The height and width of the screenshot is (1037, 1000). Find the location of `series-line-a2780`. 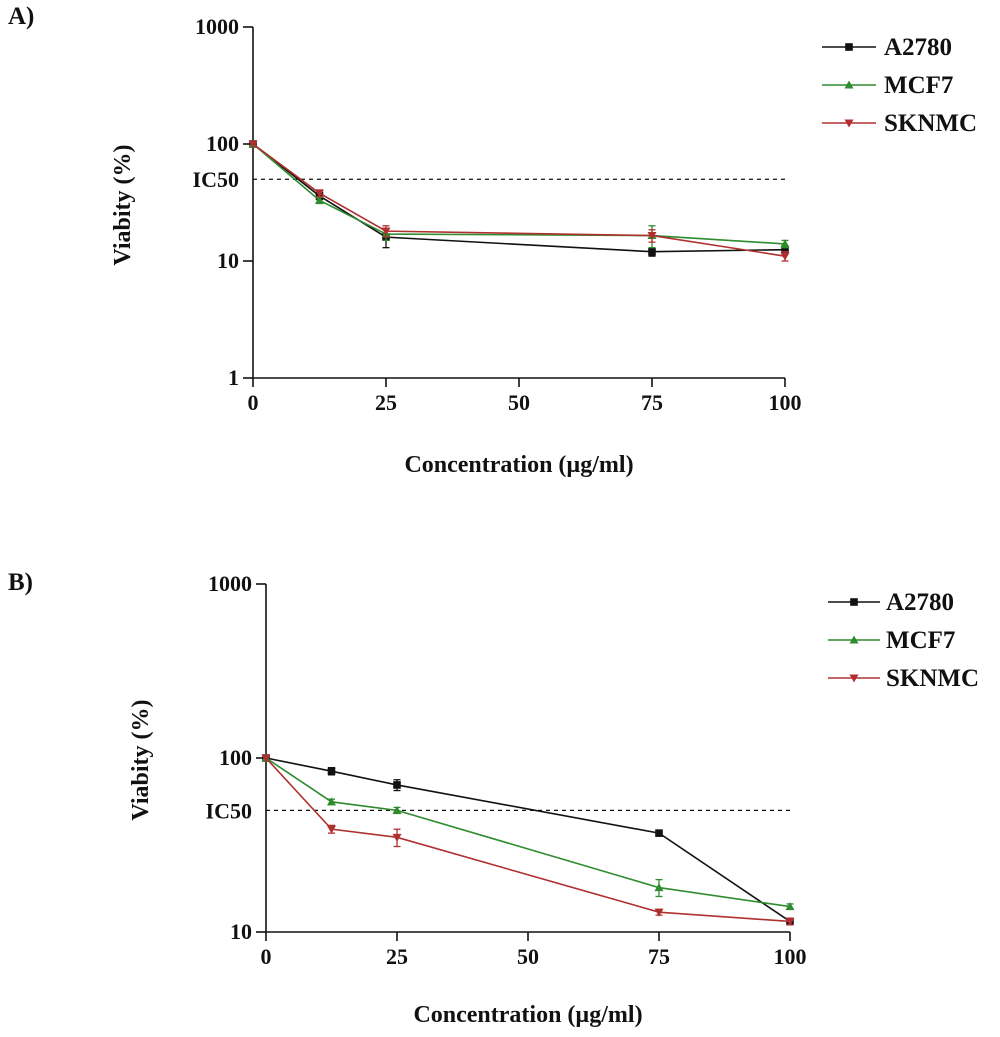

series-line-a2780 is located at coordinates (528, 840).